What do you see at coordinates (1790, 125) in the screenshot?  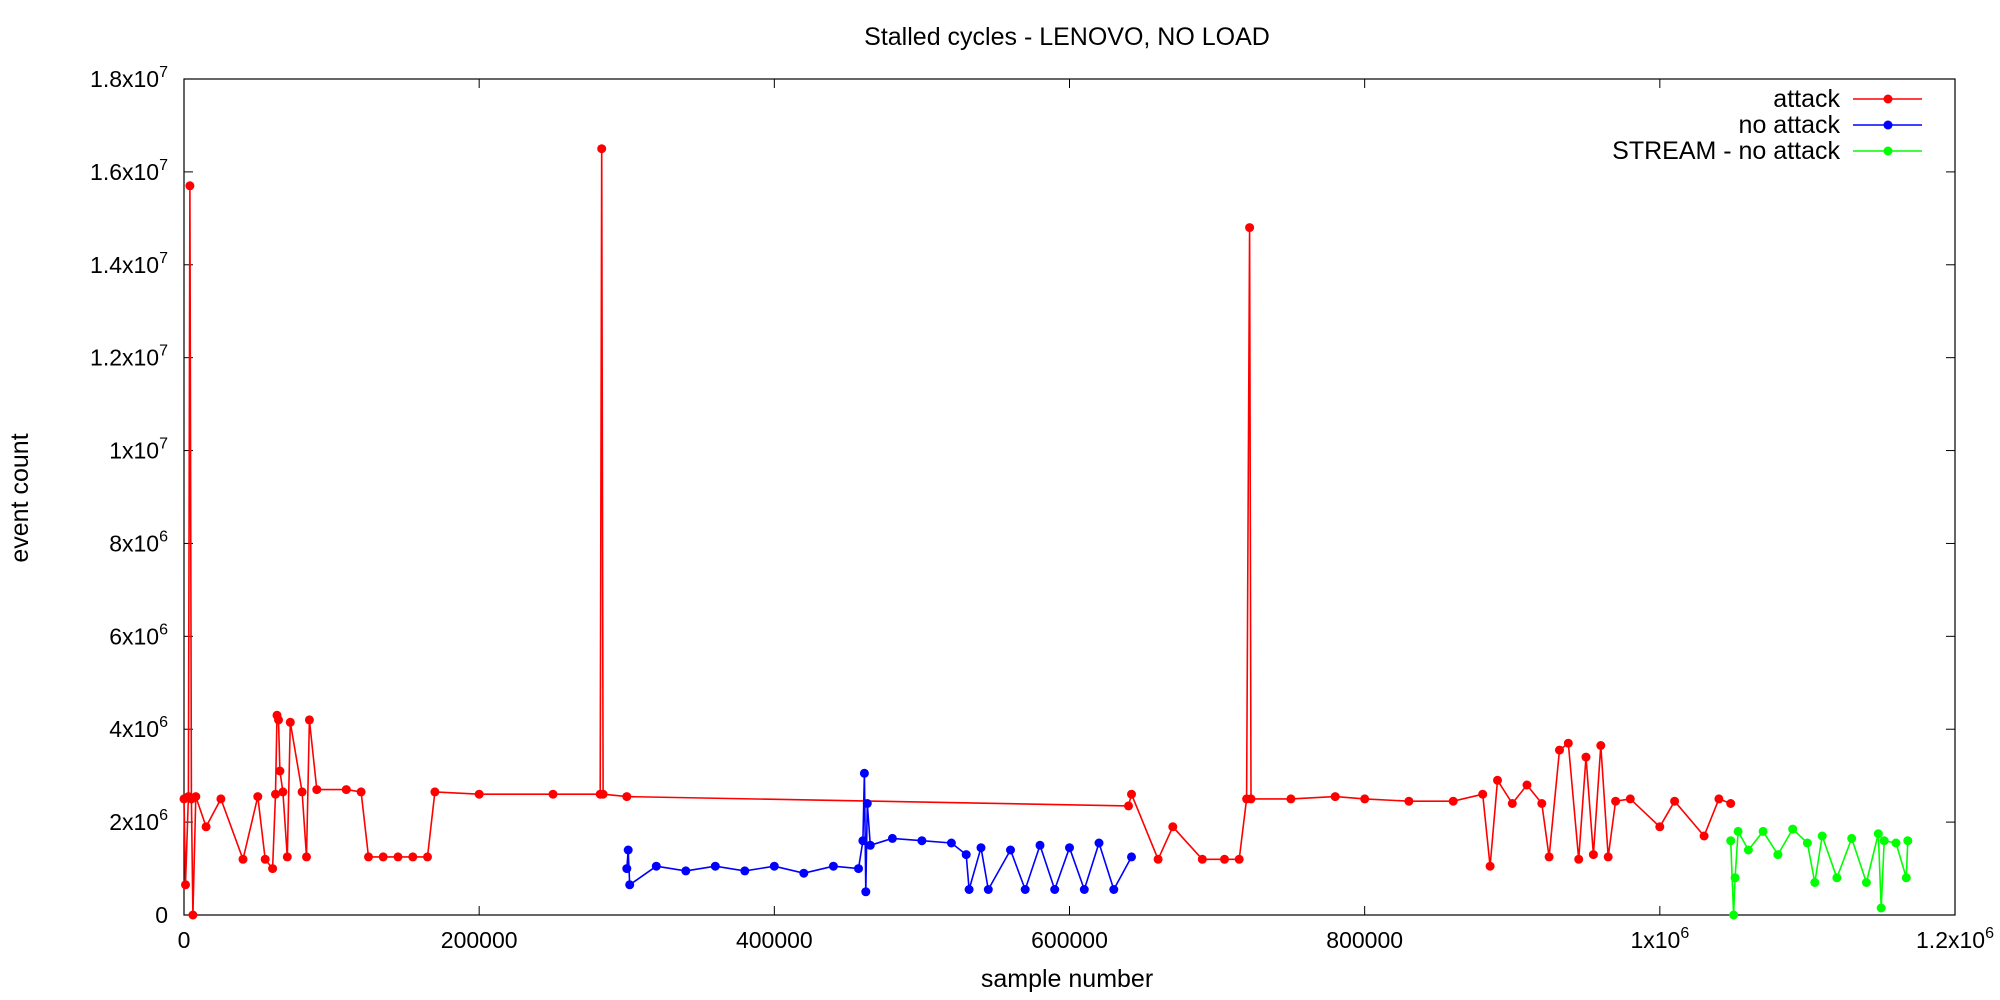 I see `legend-label: no attack` at bounding box center [1790, 125].